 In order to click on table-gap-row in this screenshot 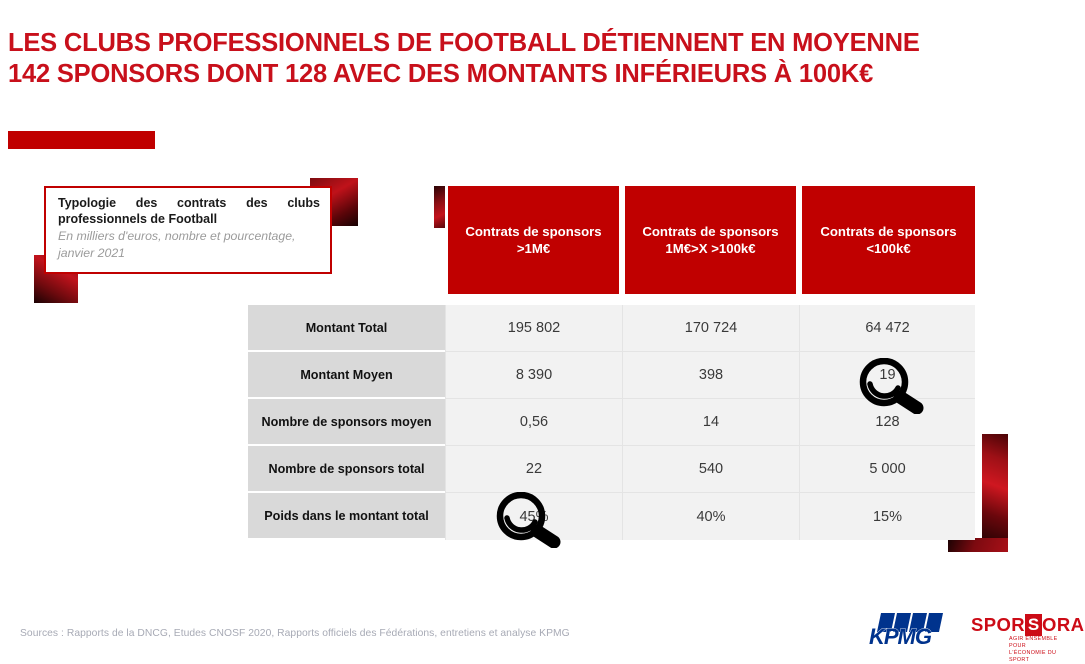, I will do `click(611, 299)`.